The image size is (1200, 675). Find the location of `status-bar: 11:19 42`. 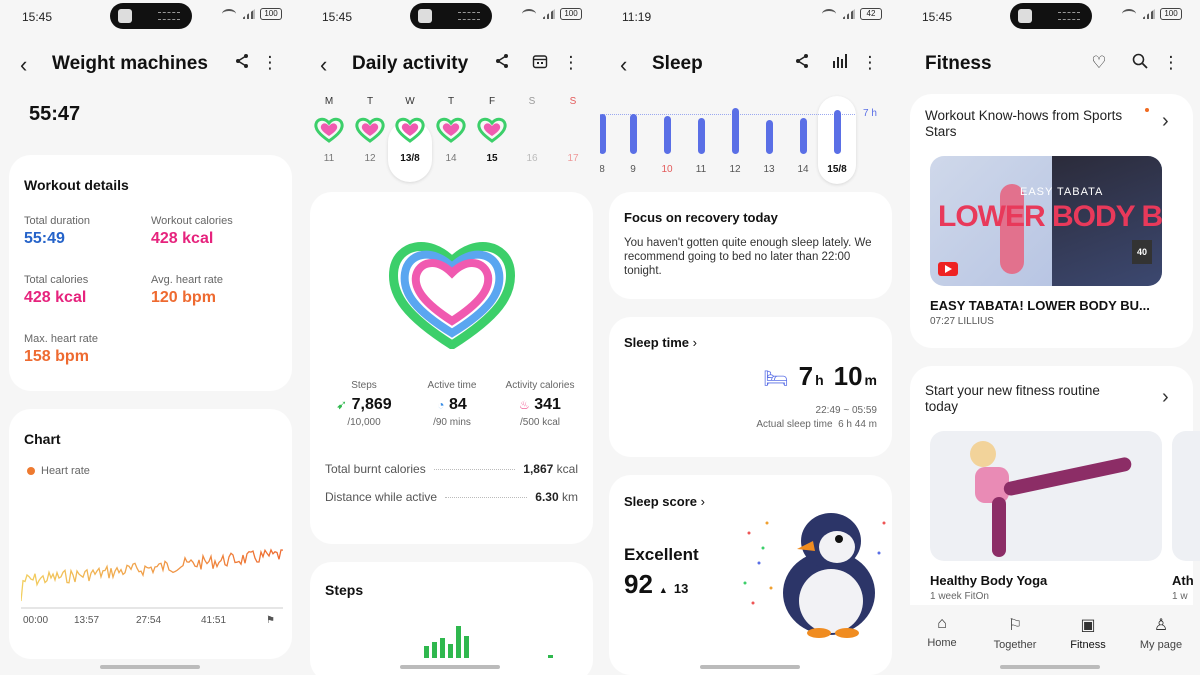

status-bar: 11:19 42 is located at coordinates (750, 16).